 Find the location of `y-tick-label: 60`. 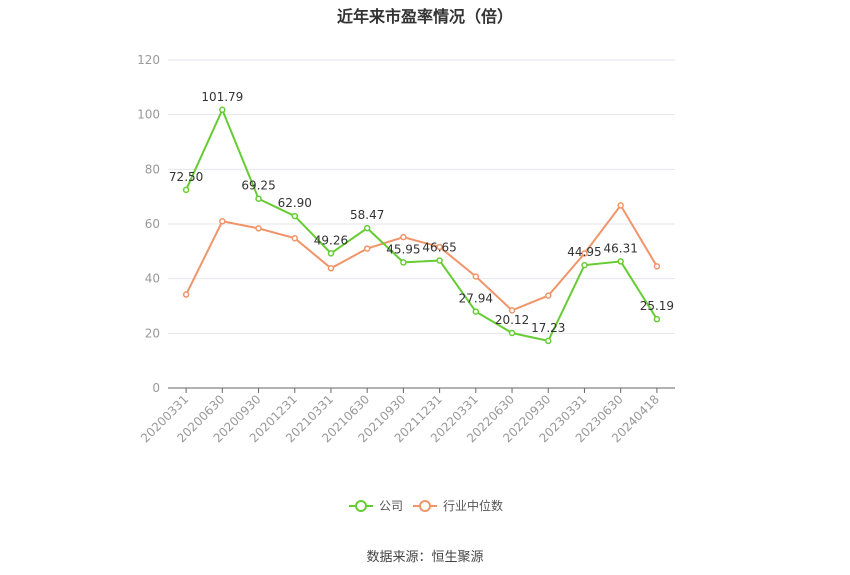

y-tick-label: 60 is located at coordinates (152, 224).